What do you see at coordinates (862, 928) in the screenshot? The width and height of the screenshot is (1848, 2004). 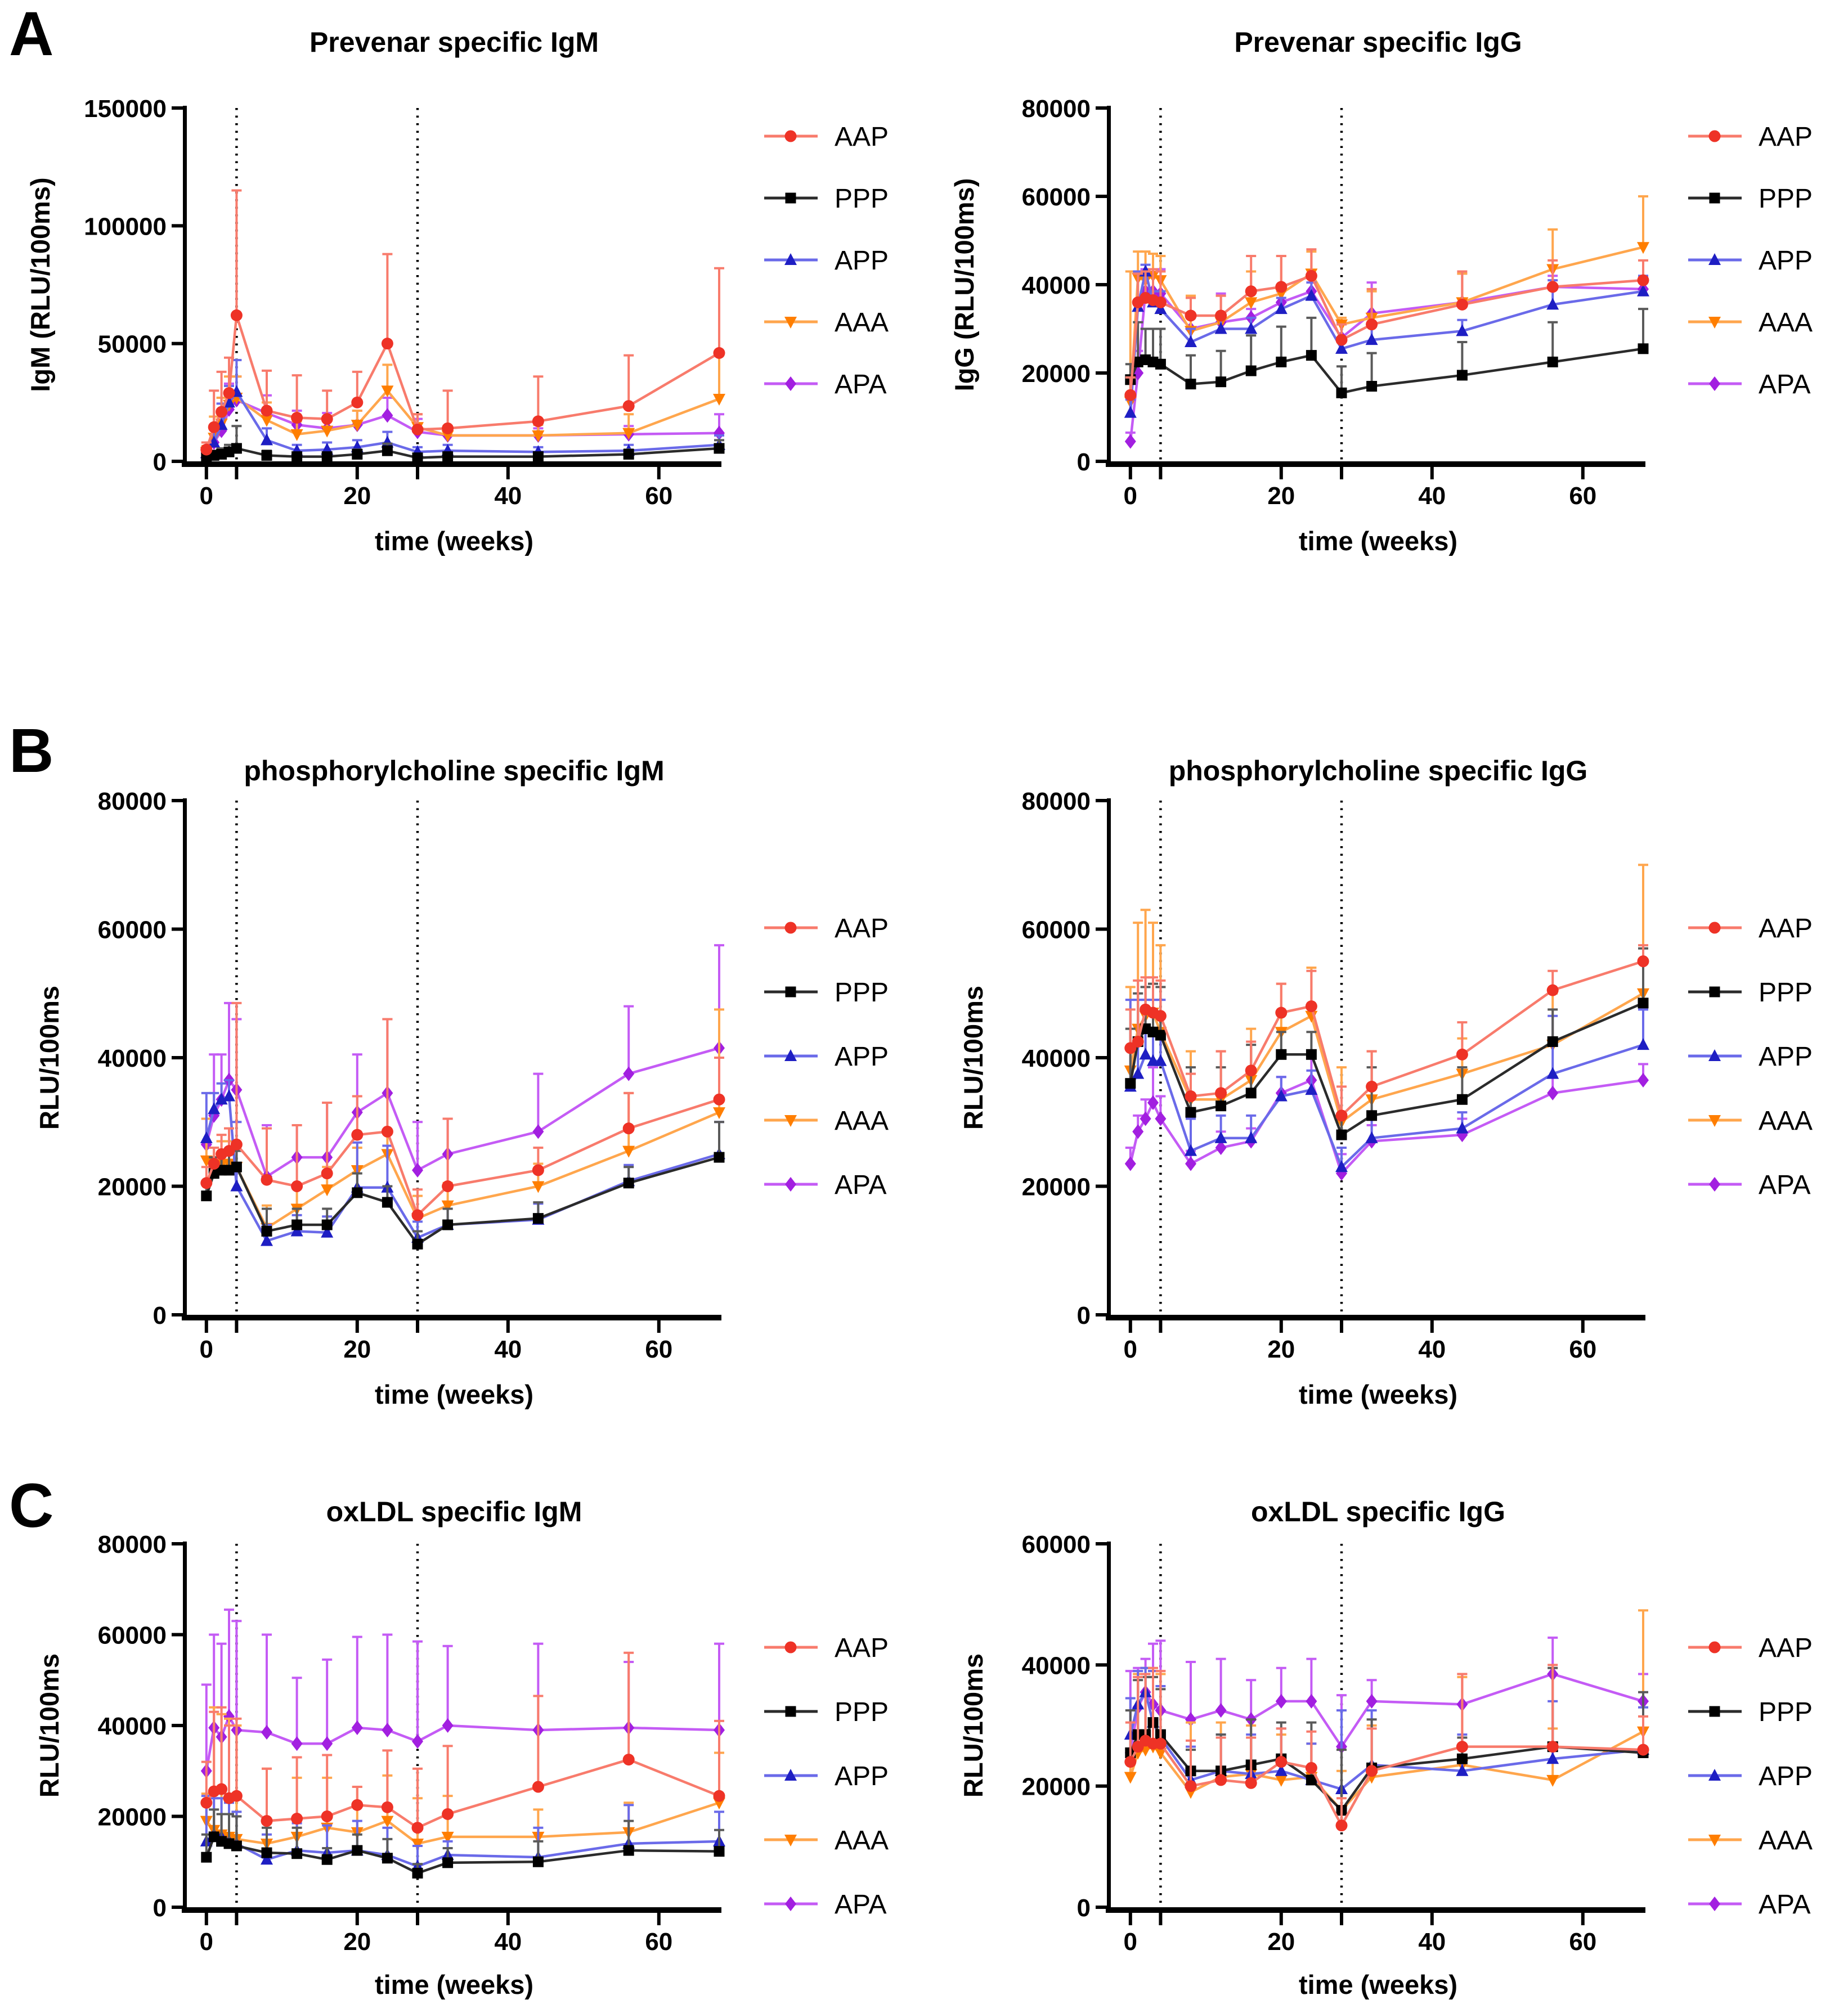 I see `legend-label-AAP: AAP` at bounding box center [862, 928].